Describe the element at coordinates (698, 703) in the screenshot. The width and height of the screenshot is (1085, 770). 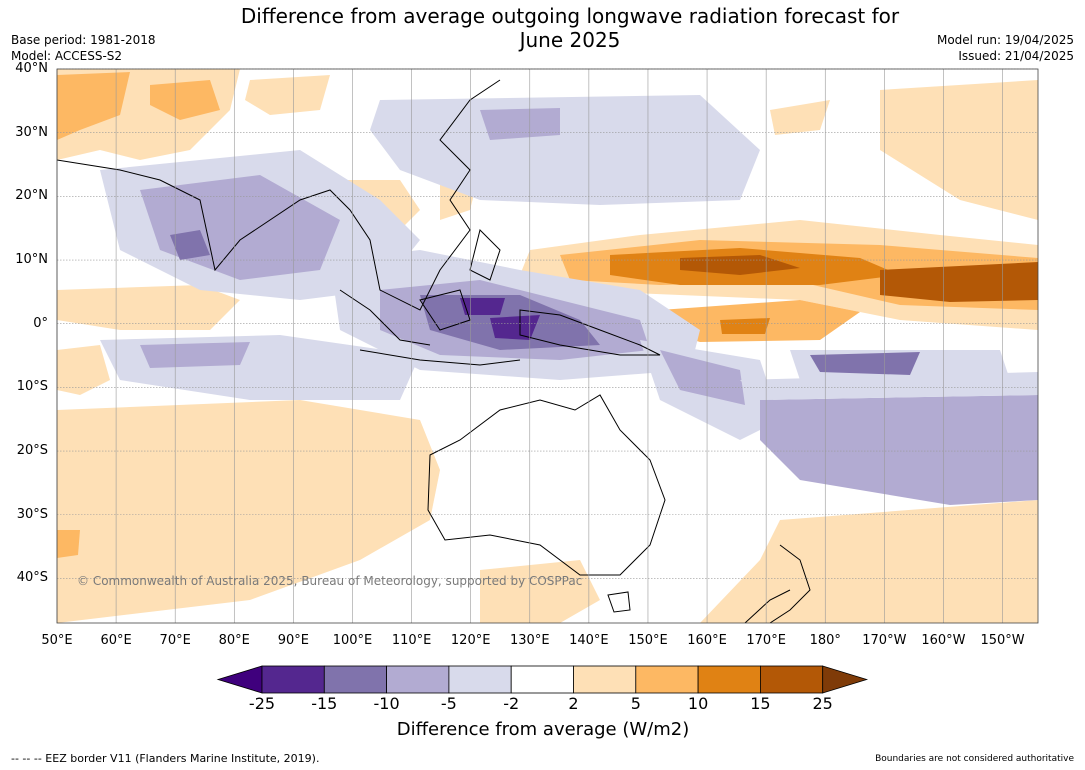
I see `colorbar-tick-label: 10` at that location.